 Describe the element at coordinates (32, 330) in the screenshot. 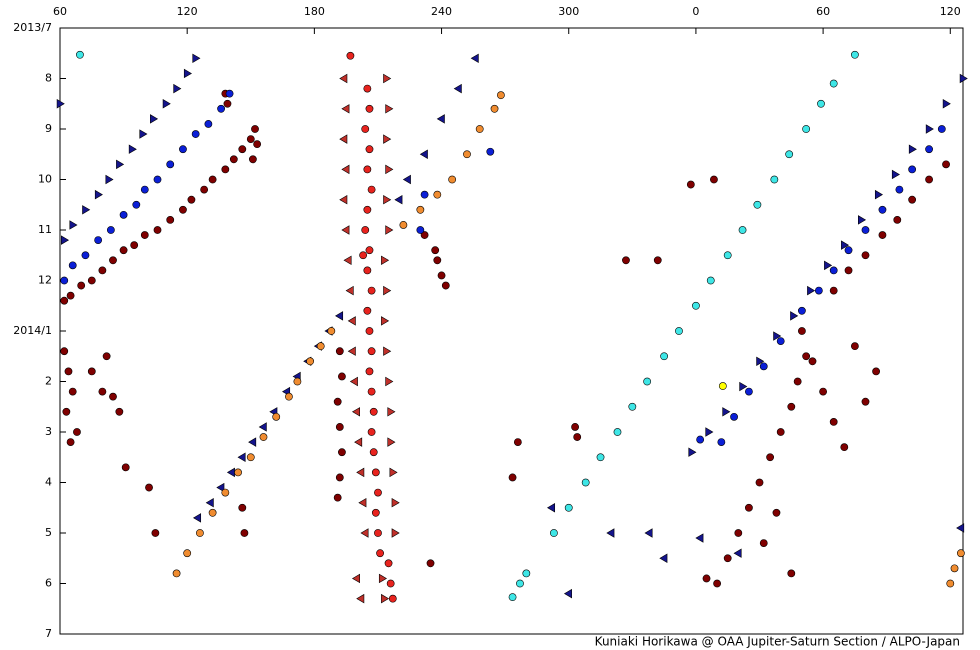

I see `y-tick-label: 2014/1` at that location.